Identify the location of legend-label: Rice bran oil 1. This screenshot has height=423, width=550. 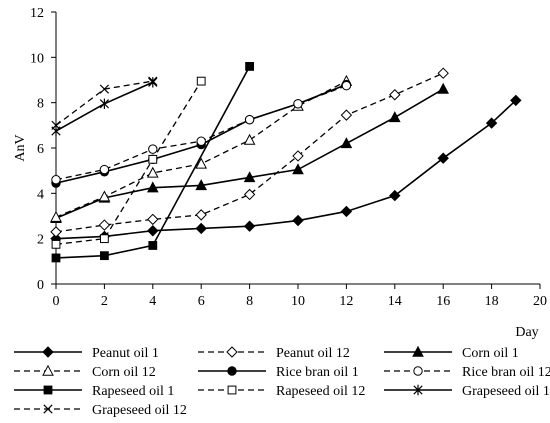
(317, 372).